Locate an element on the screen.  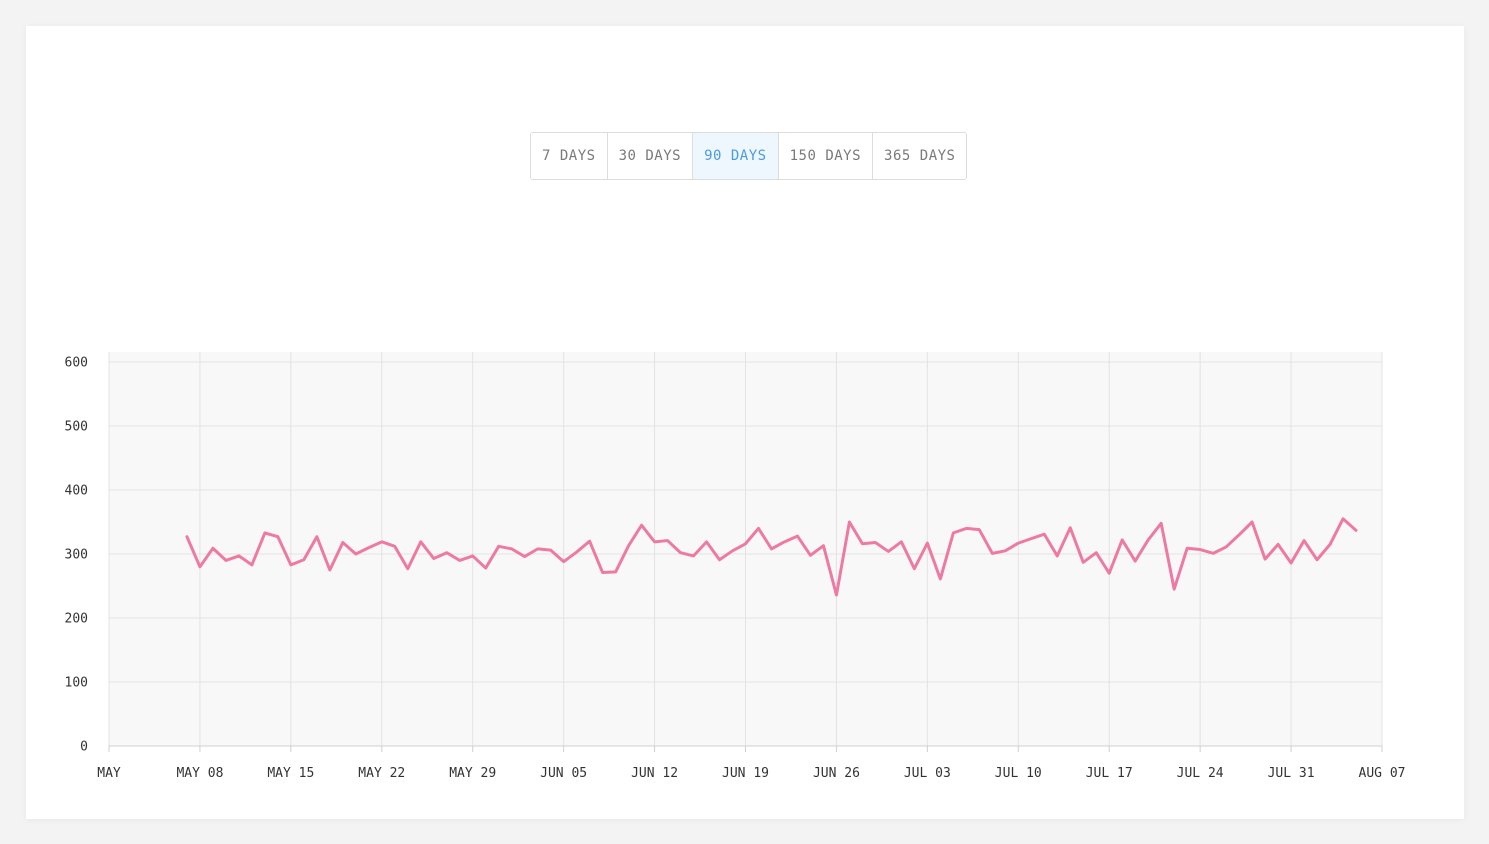
range-option-30-days: 30 DAYS is located at coordinates (650, 156).